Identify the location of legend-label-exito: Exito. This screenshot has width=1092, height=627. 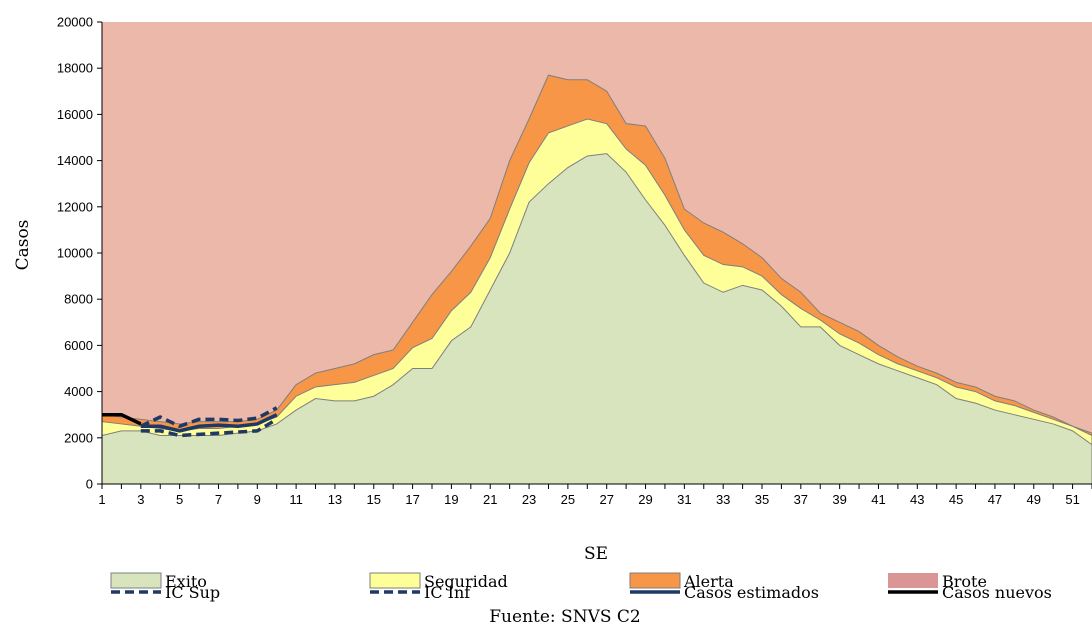
(186, 581).